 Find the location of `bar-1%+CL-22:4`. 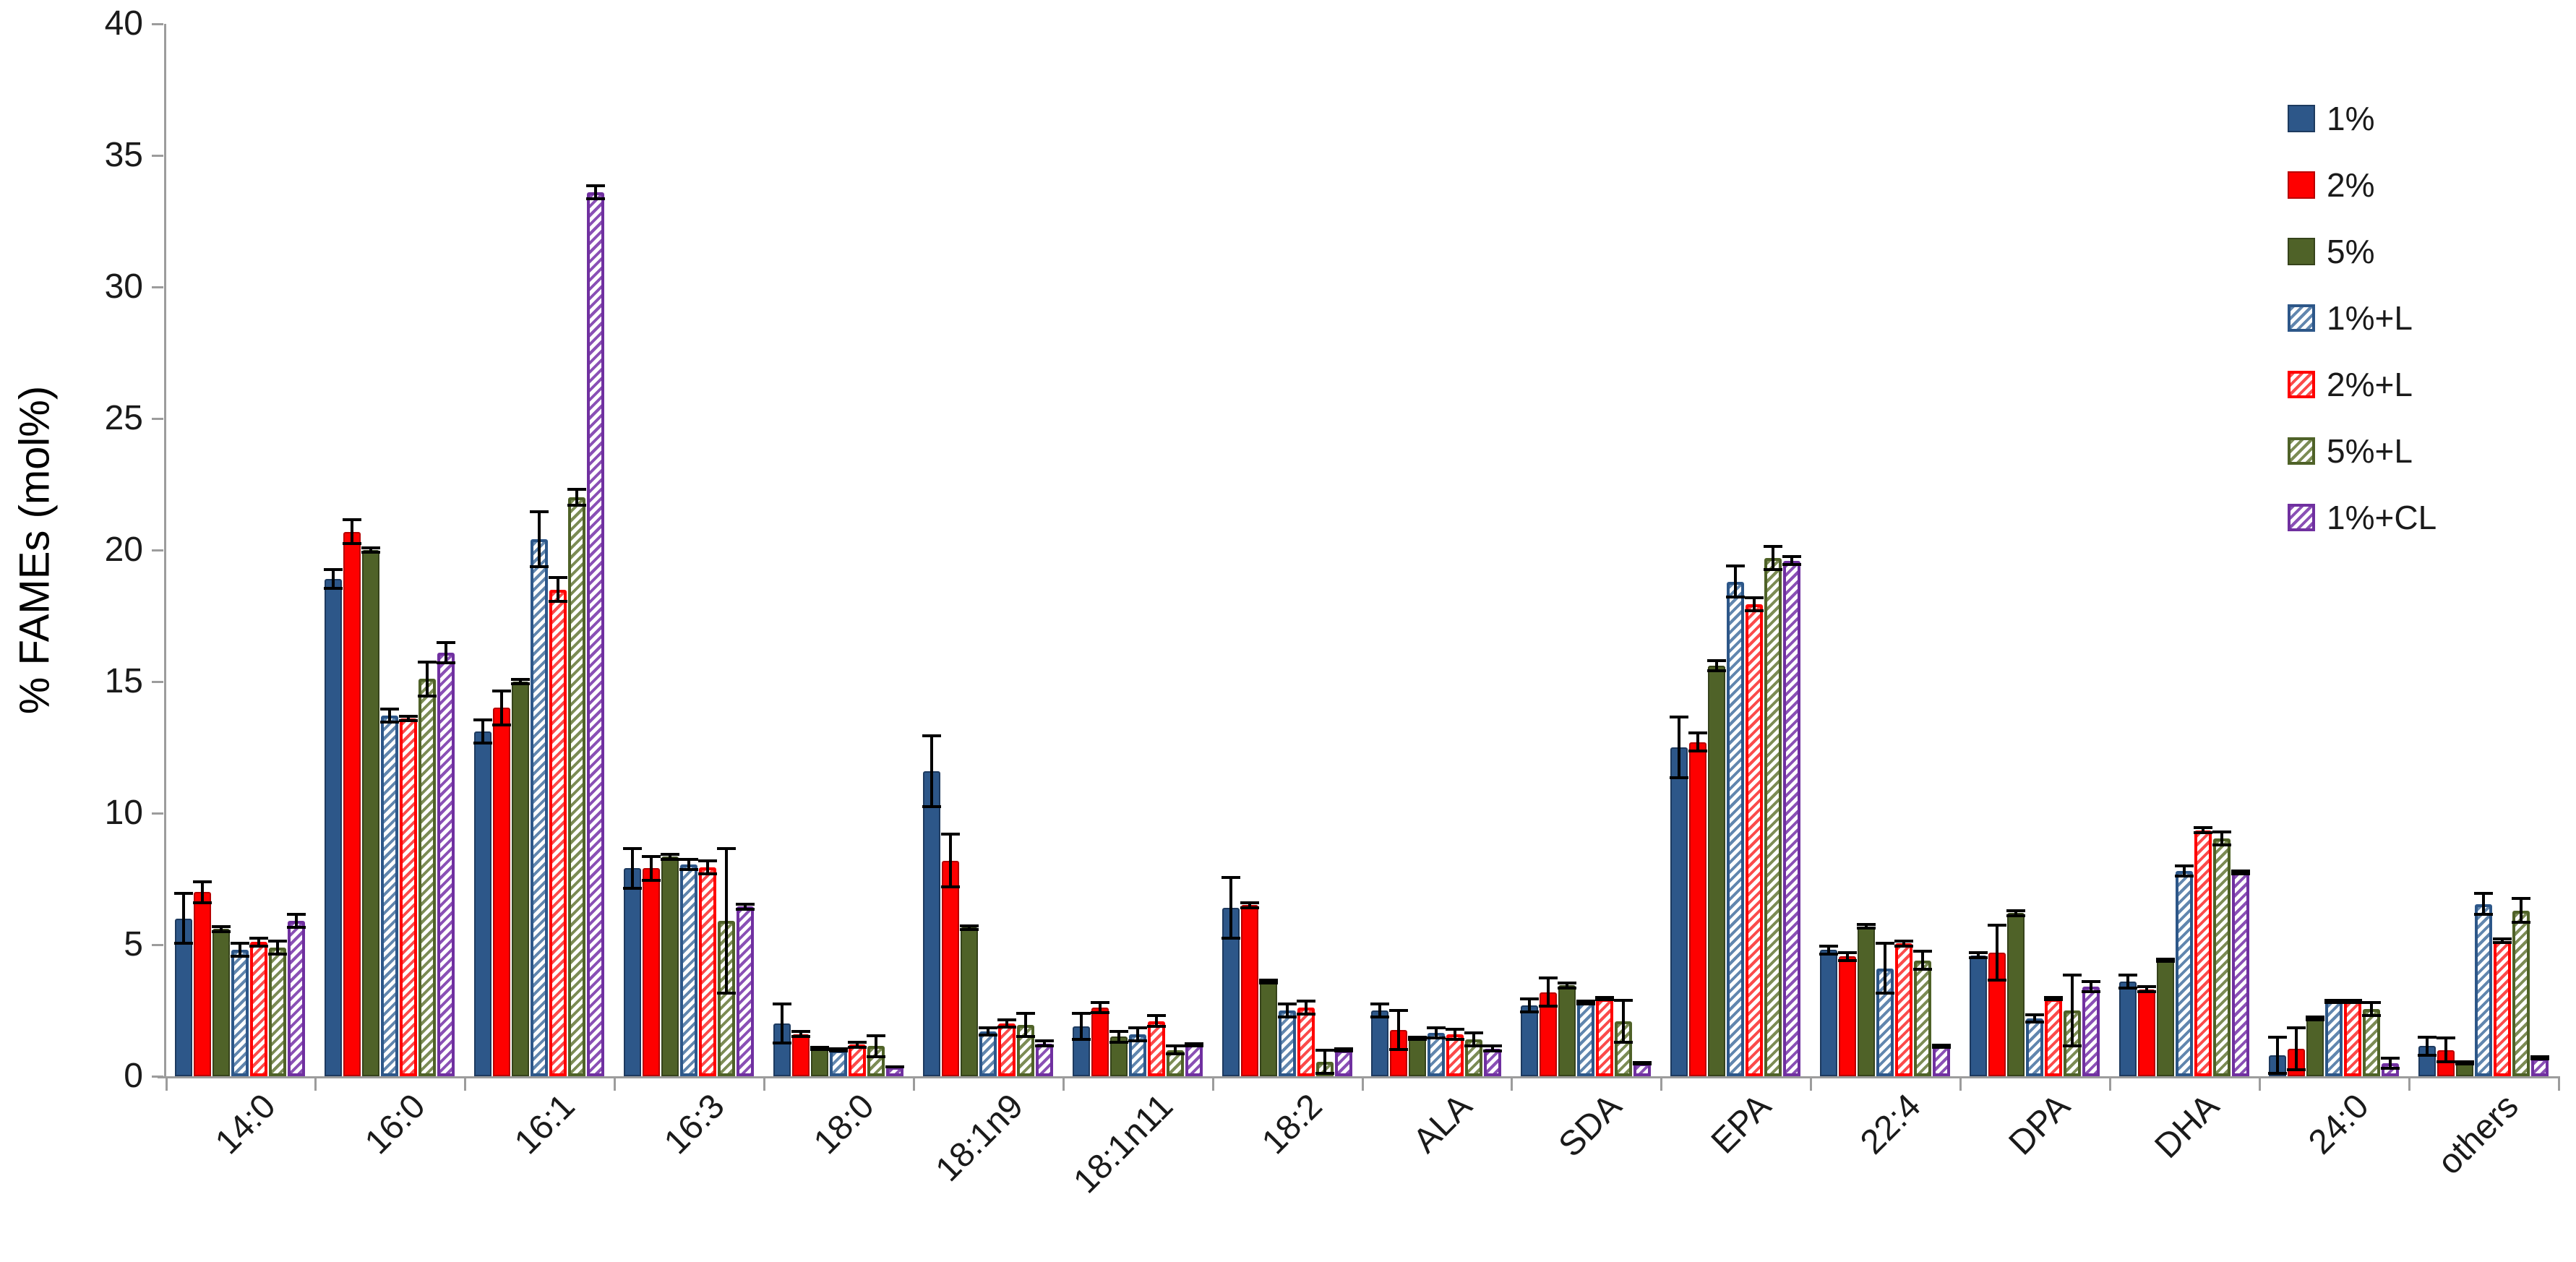

bar-1%+CL-22:4 is located at coordinates (1942, 1061).